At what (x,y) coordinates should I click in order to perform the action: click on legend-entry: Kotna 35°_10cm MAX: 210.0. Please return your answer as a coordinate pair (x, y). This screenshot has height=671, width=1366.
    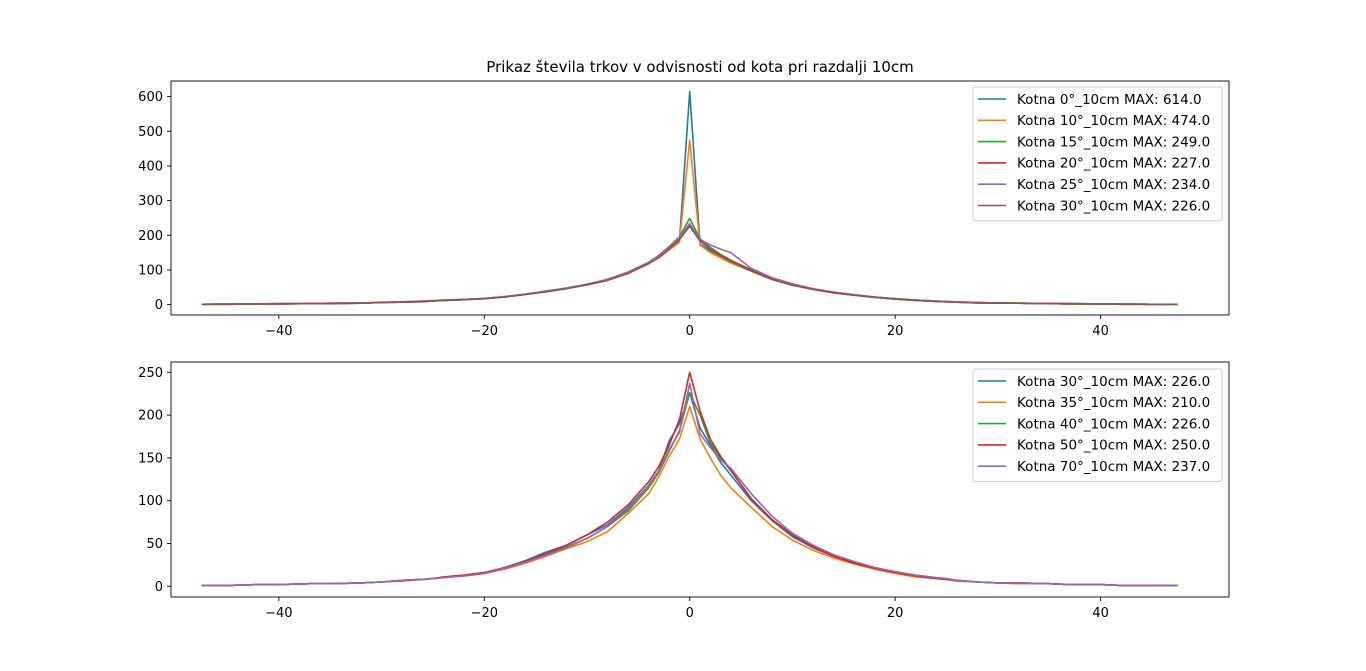
    Looking at the image, I should click on (1113, 403).